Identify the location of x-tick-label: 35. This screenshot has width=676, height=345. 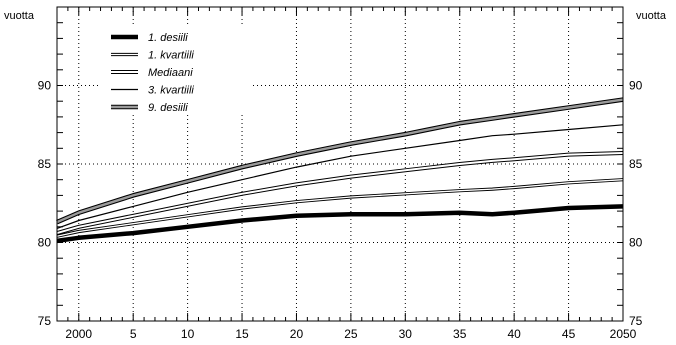
(460, 334).